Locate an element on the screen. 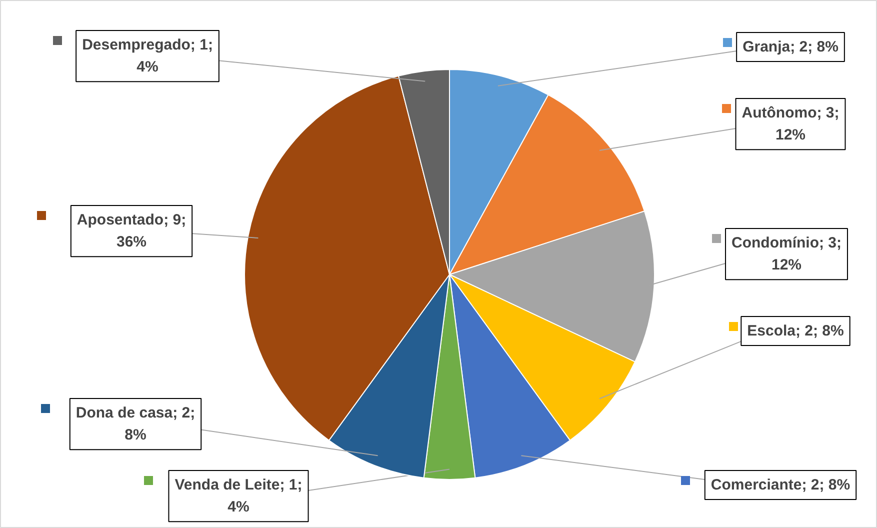 The height and width of the screenshot is (528, 877). legend-label: Venda de Leite; 1; 4% is located at coordinates (238, 496).